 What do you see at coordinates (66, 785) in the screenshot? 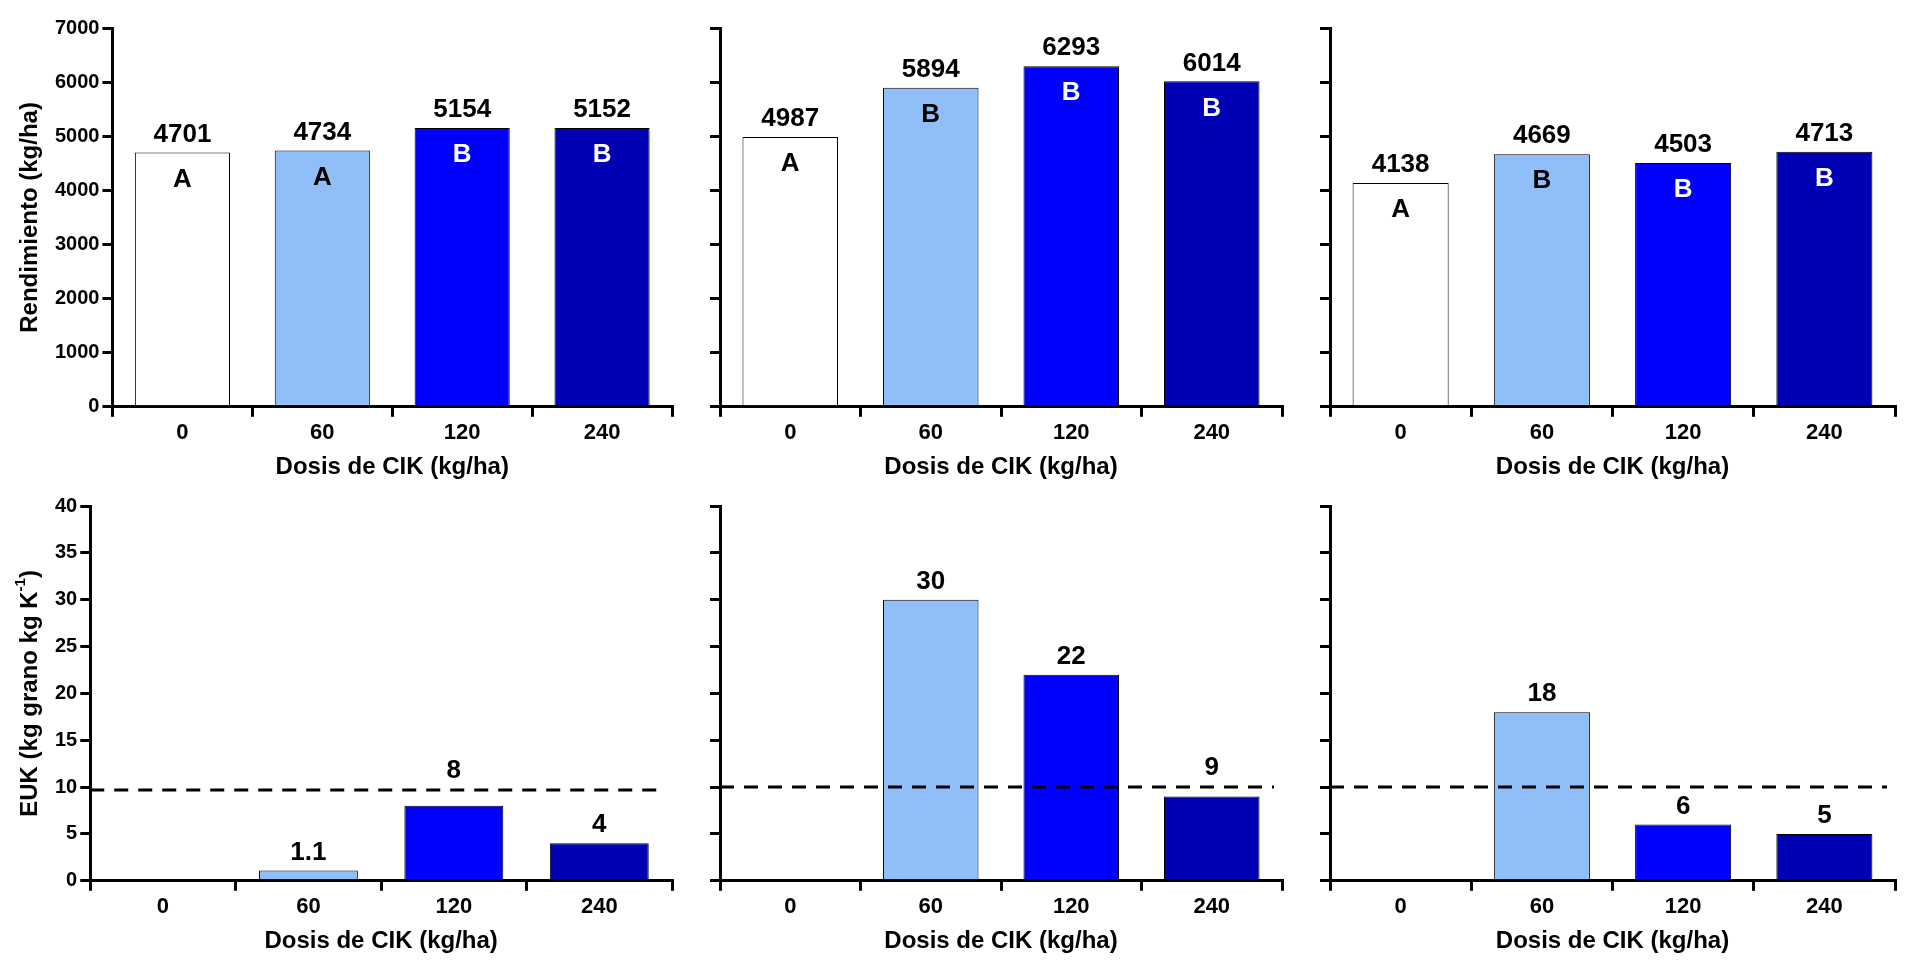
I see `y-tick-label: 10` at bounding box center [66, 785].